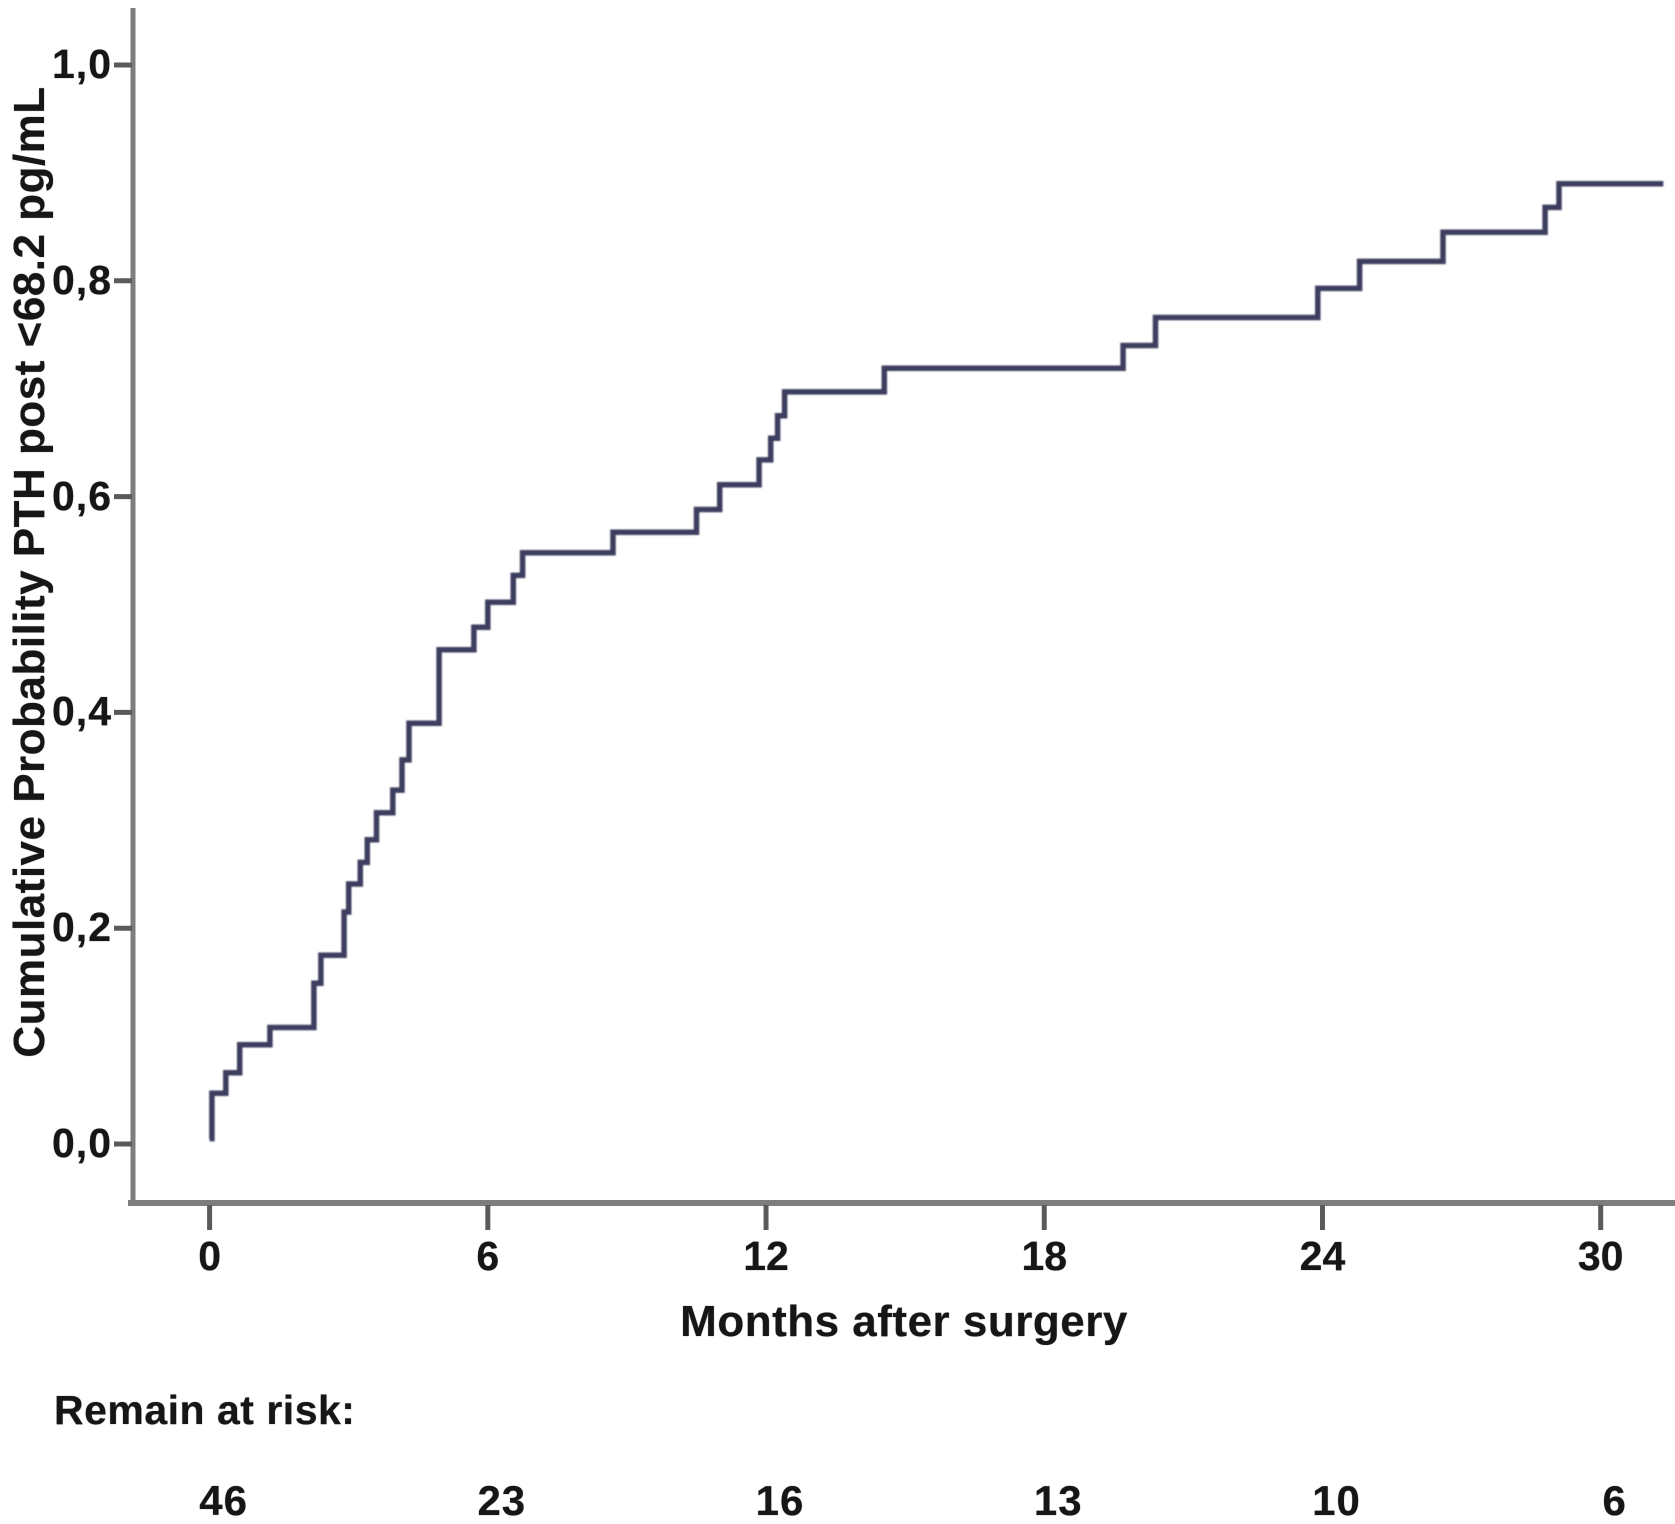  What do you see at coordinates (82, 64) in the screenshot?
I see `y-tick-label: 1,0` at bounding box center [82, 64].